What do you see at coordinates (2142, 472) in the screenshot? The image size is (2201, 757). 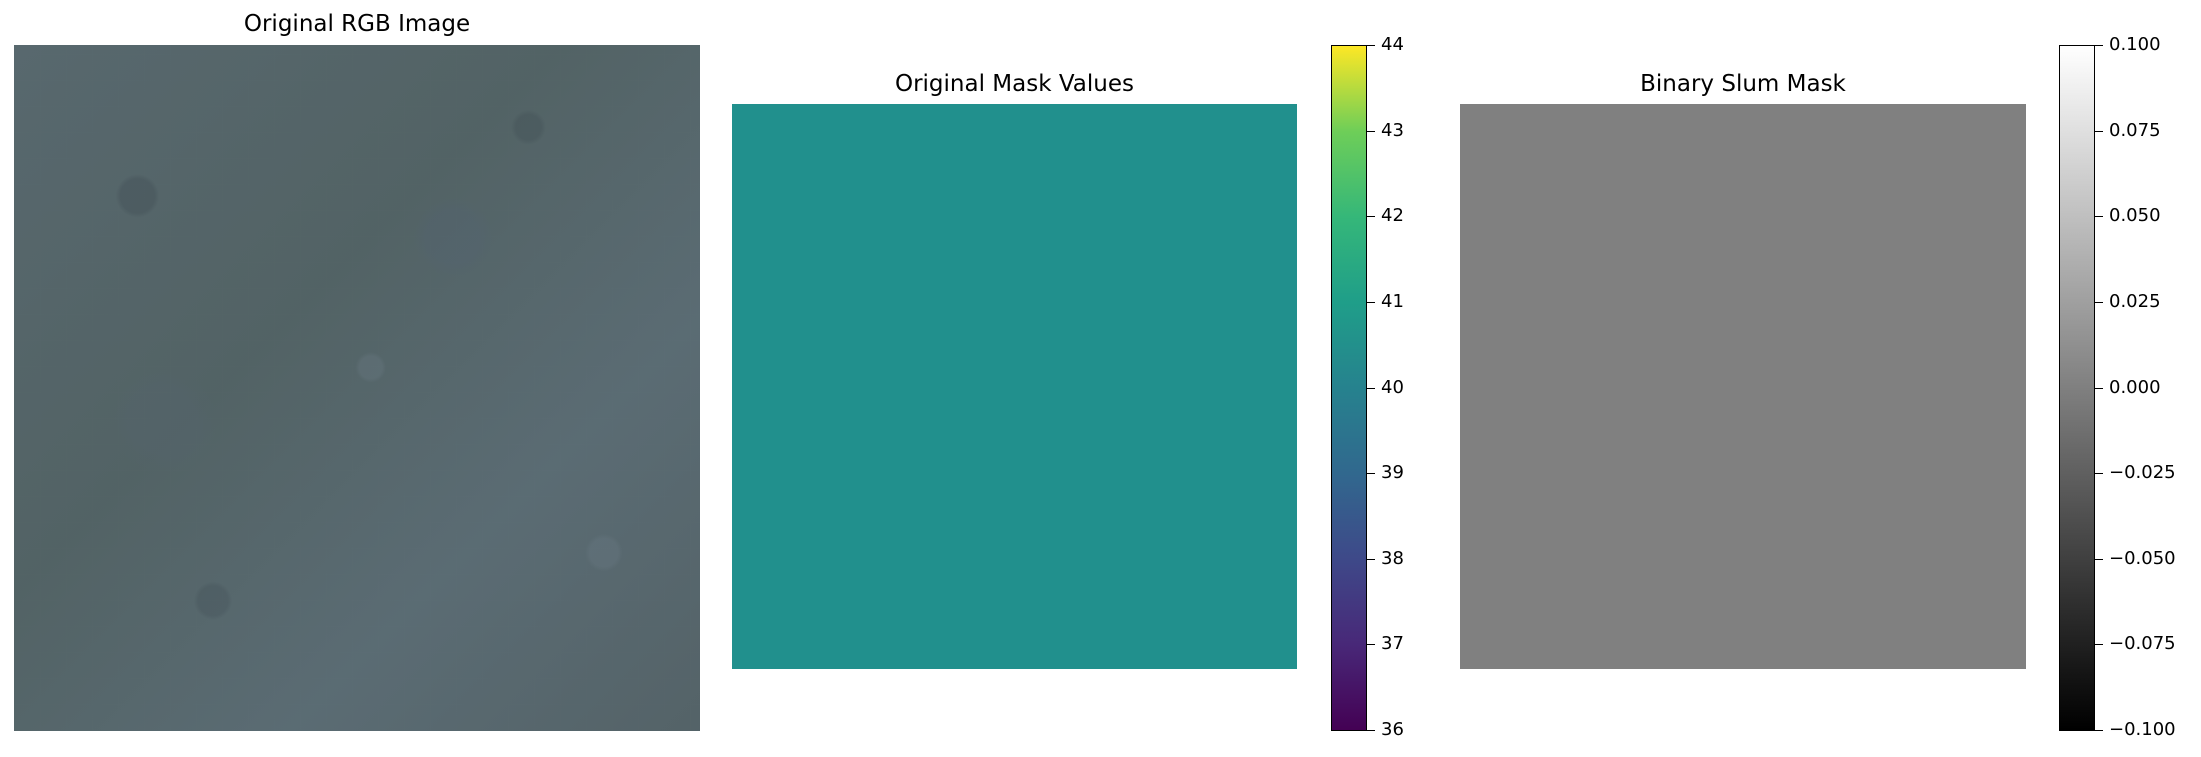 I see `gray-colorbar-tick-label-5: −0.025` at bounding box center [2142, 472].